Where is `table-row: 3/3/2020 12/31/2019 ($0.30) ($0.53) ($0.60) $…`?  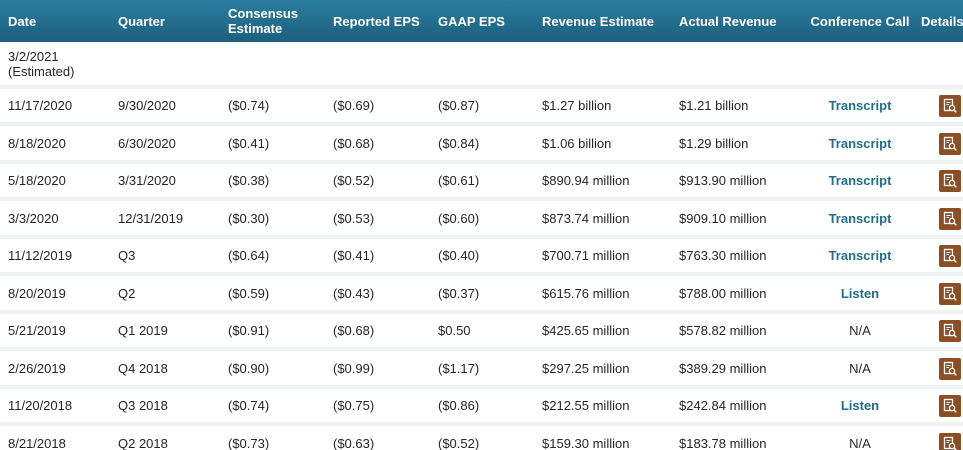 table-row: 3/3/2020 12/31/2019 ($0.30) ($0.53) ($0.60) $… is located at coordinates (481, 220).